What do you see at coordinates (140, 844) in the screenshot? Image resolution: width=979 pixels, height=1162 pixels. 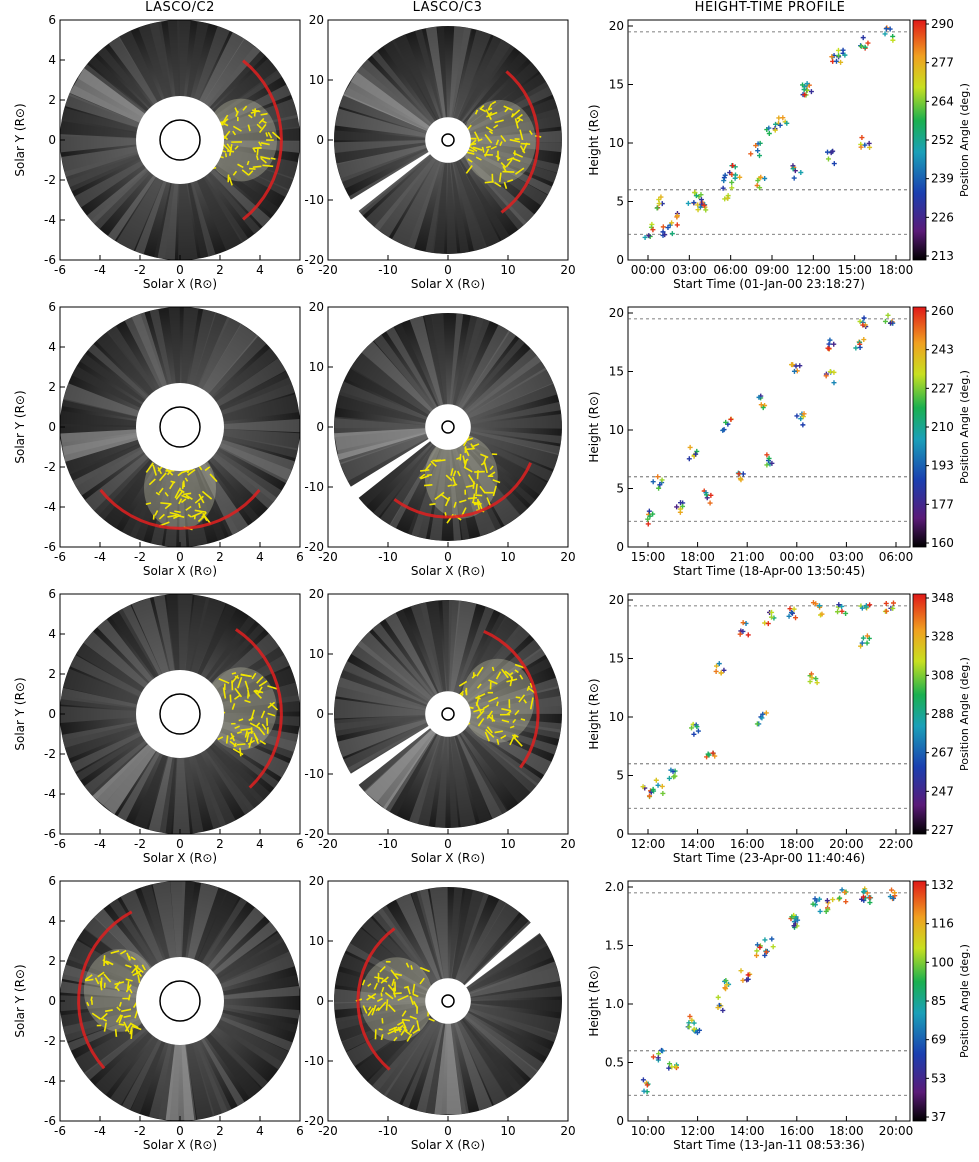 I see `c2-x-tick-label: -2` at bounding box center [140, 844].